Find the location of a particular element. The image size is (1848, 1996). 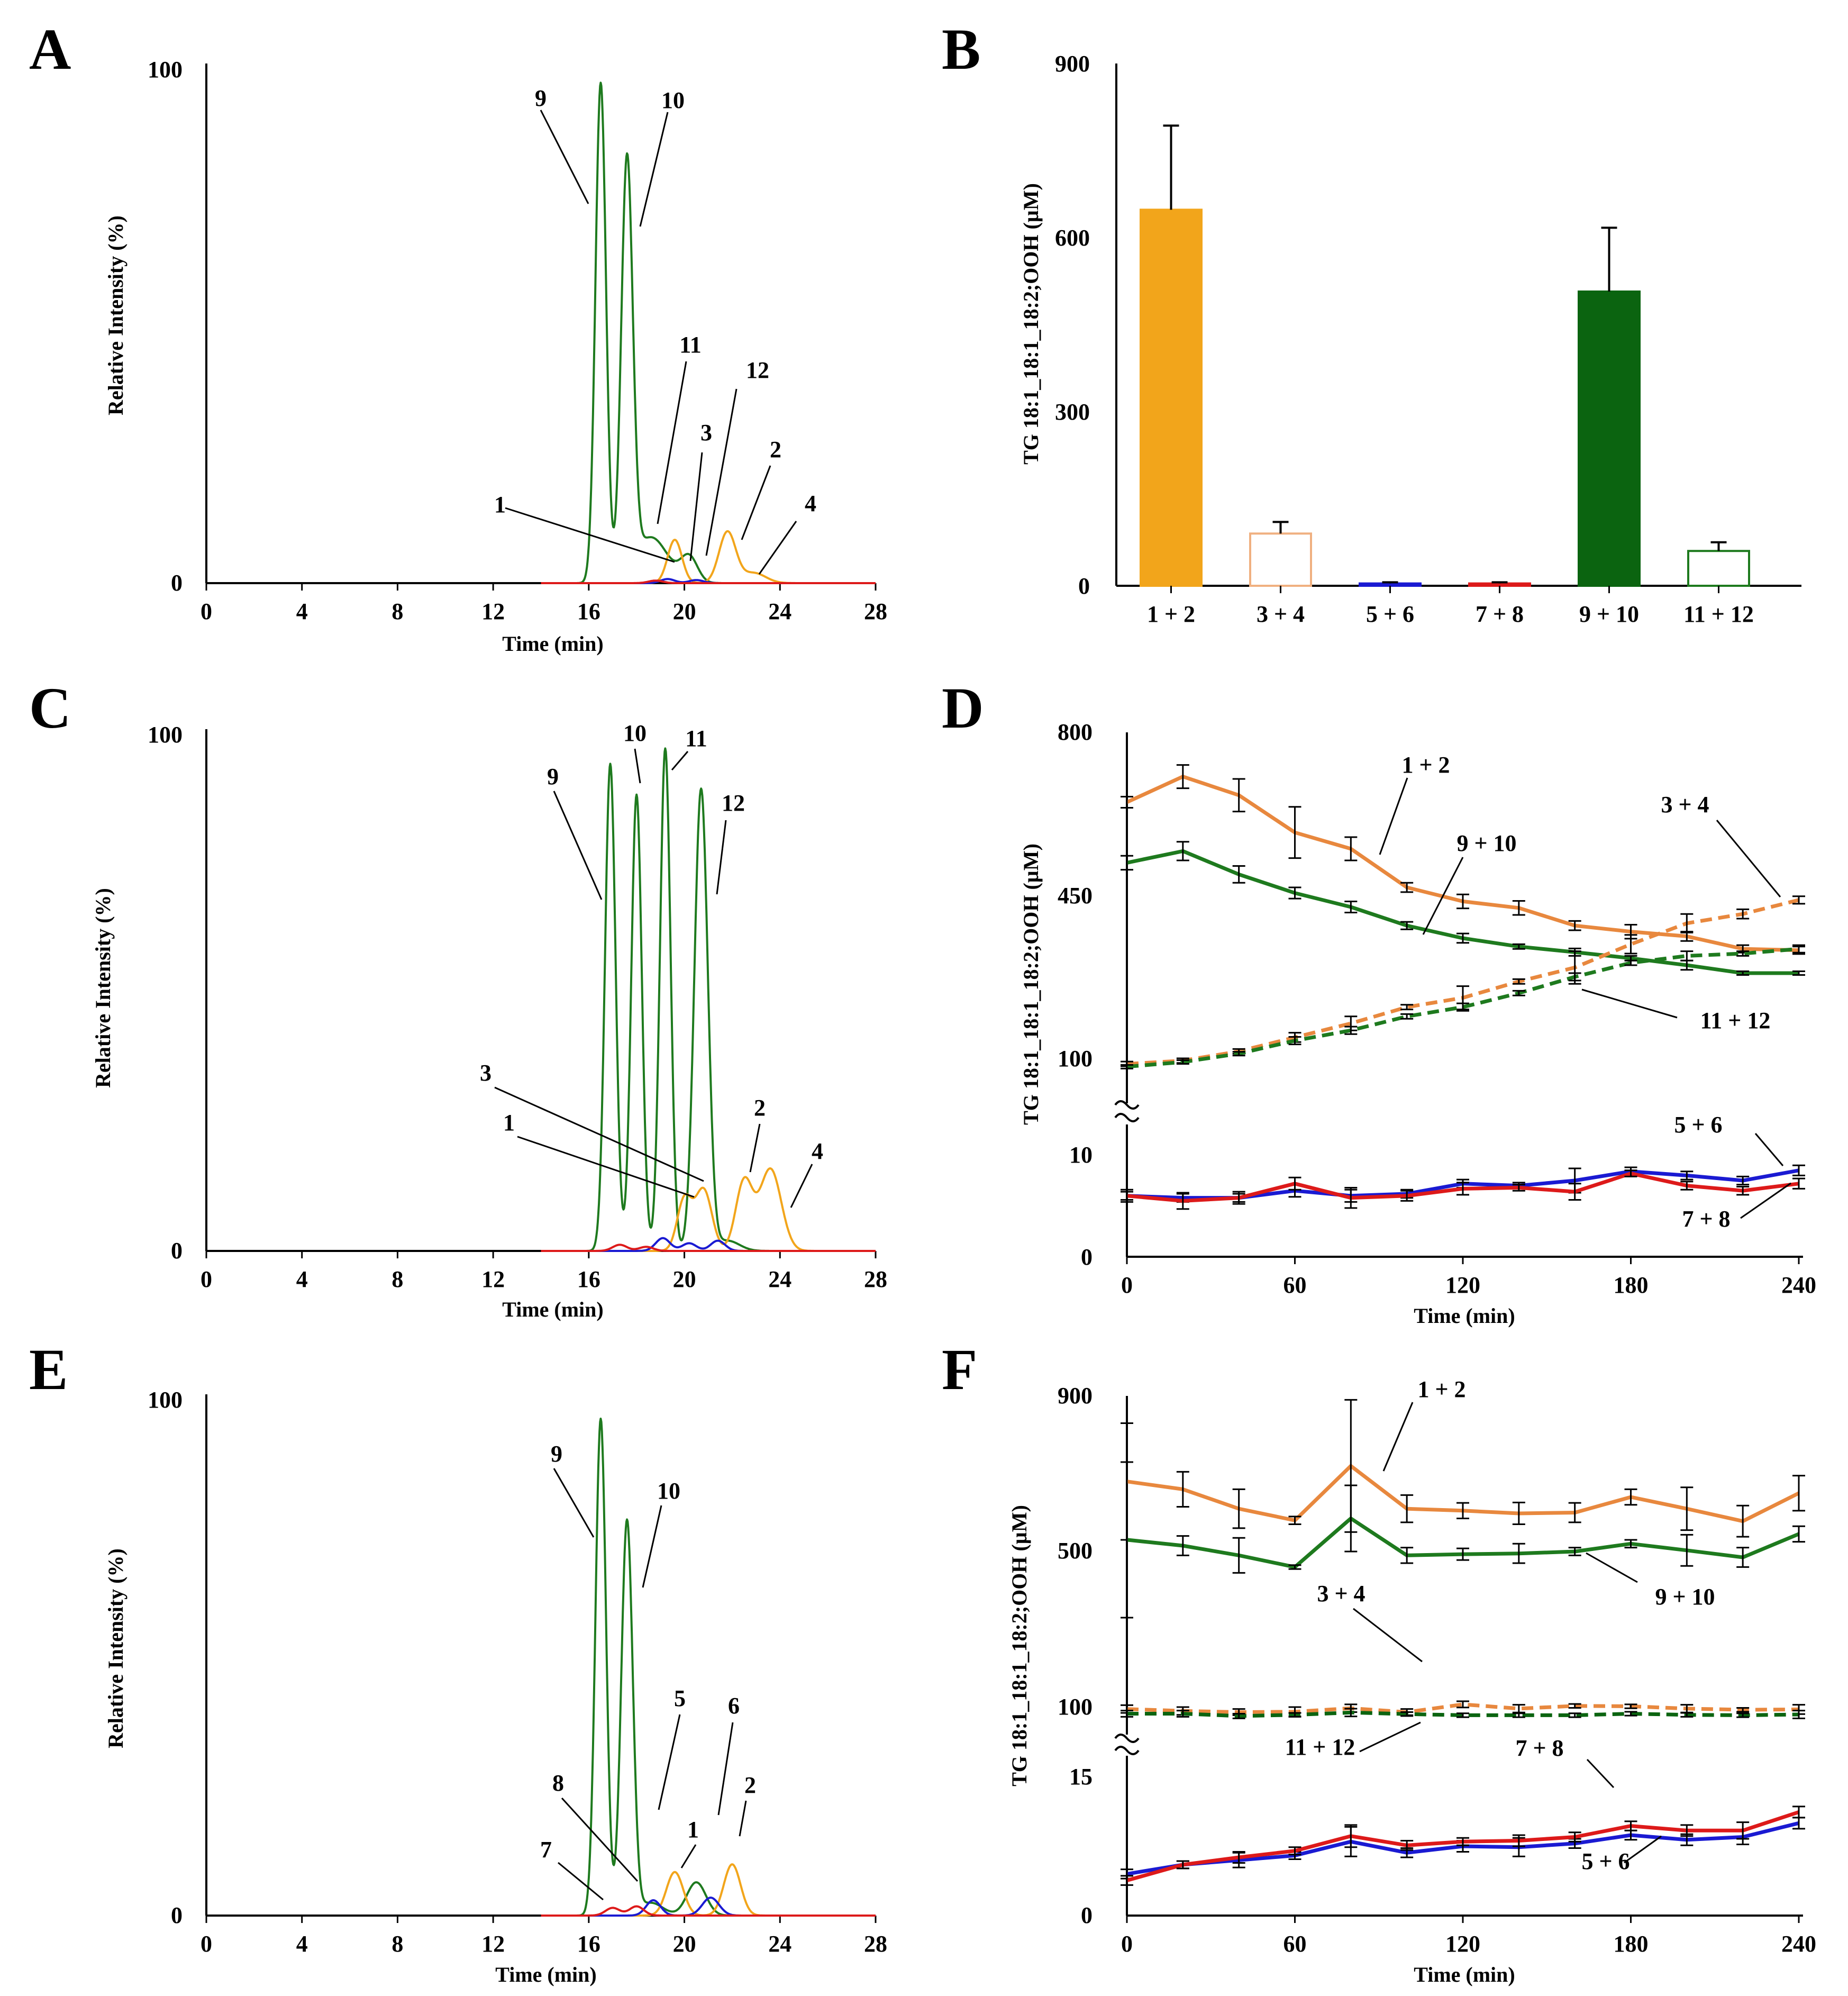

chart-f-xlabel: Time (min) is located at coordinates (1464, 1974).